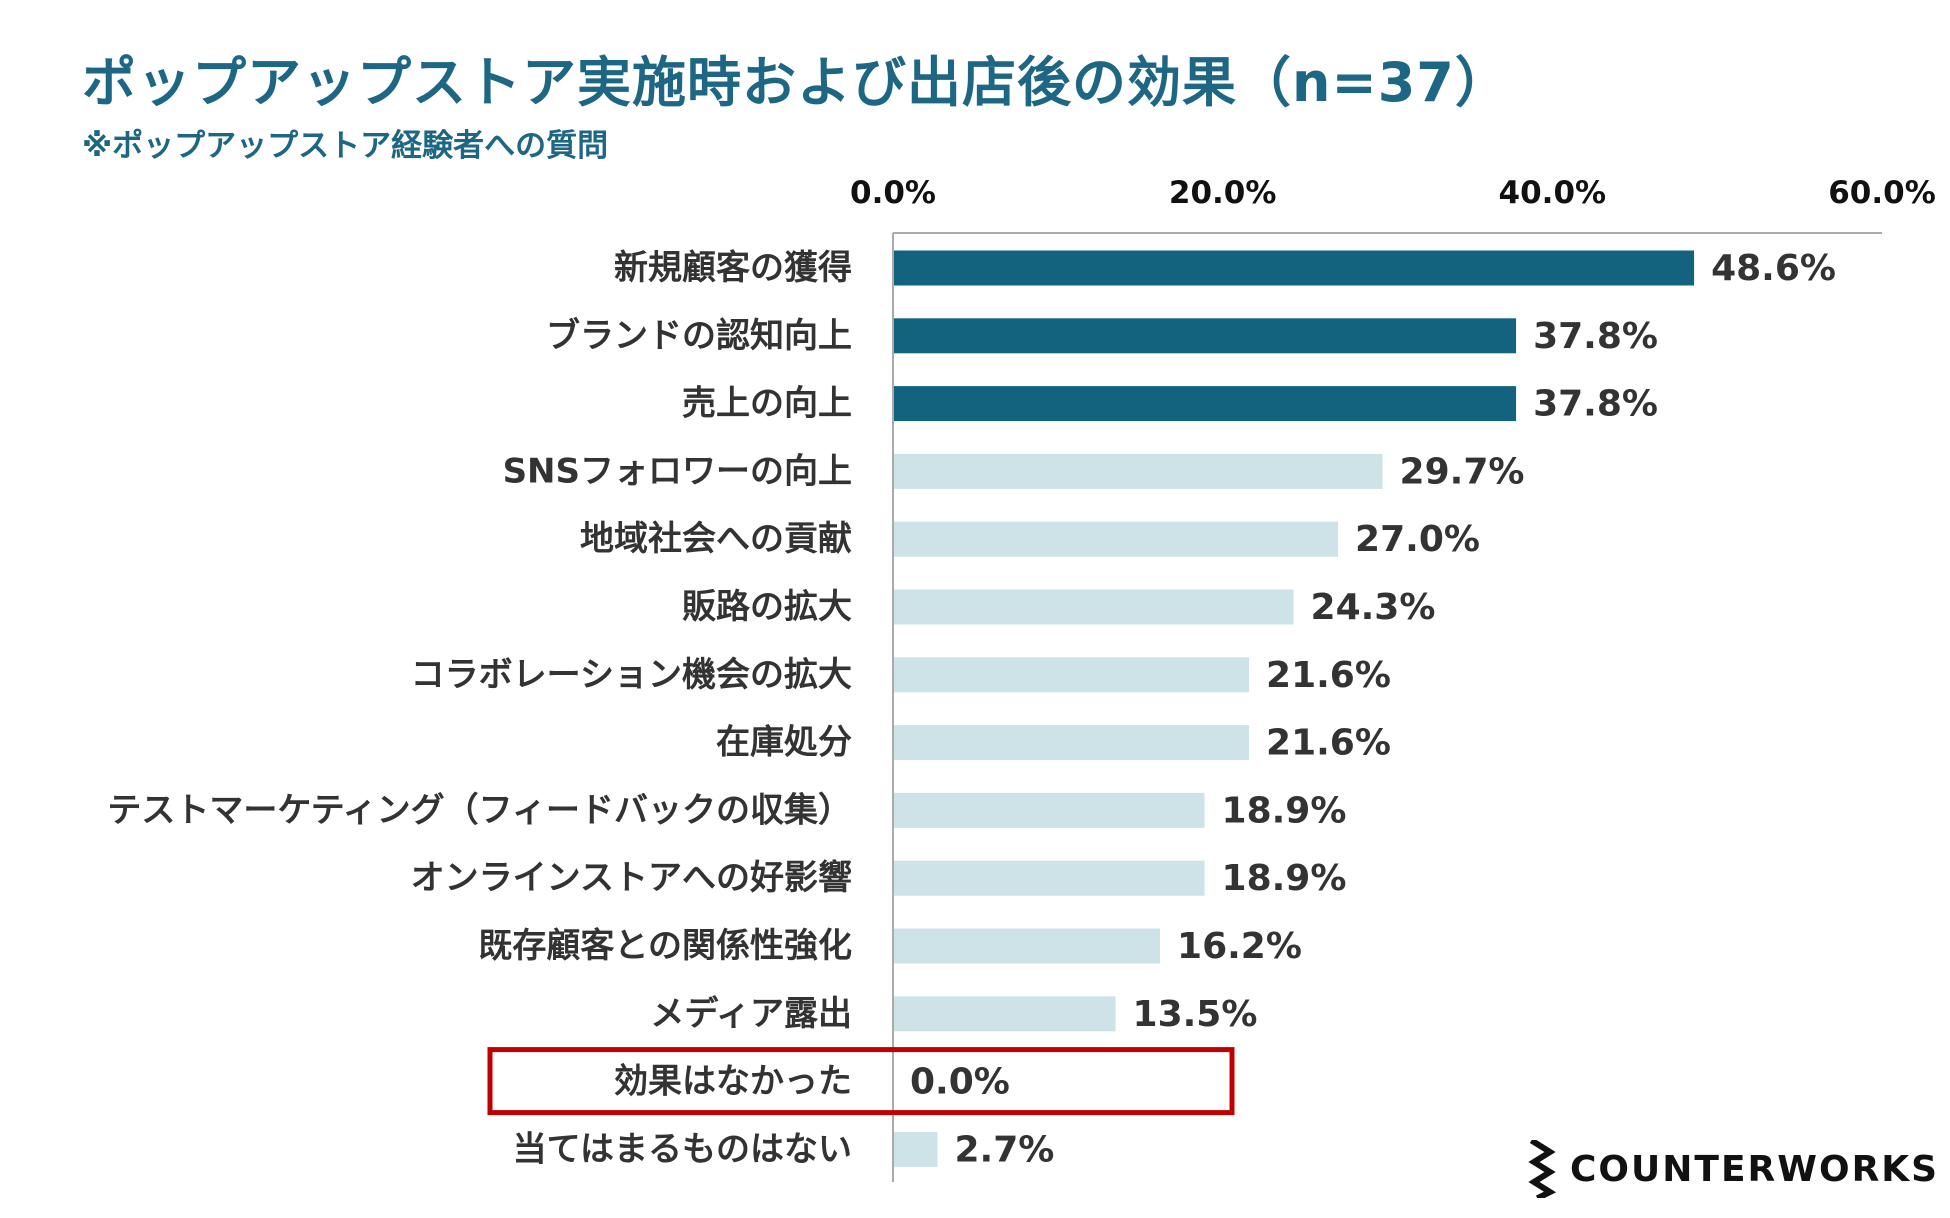  I want to click on value-label: 48.6%, so click(1773, 268).